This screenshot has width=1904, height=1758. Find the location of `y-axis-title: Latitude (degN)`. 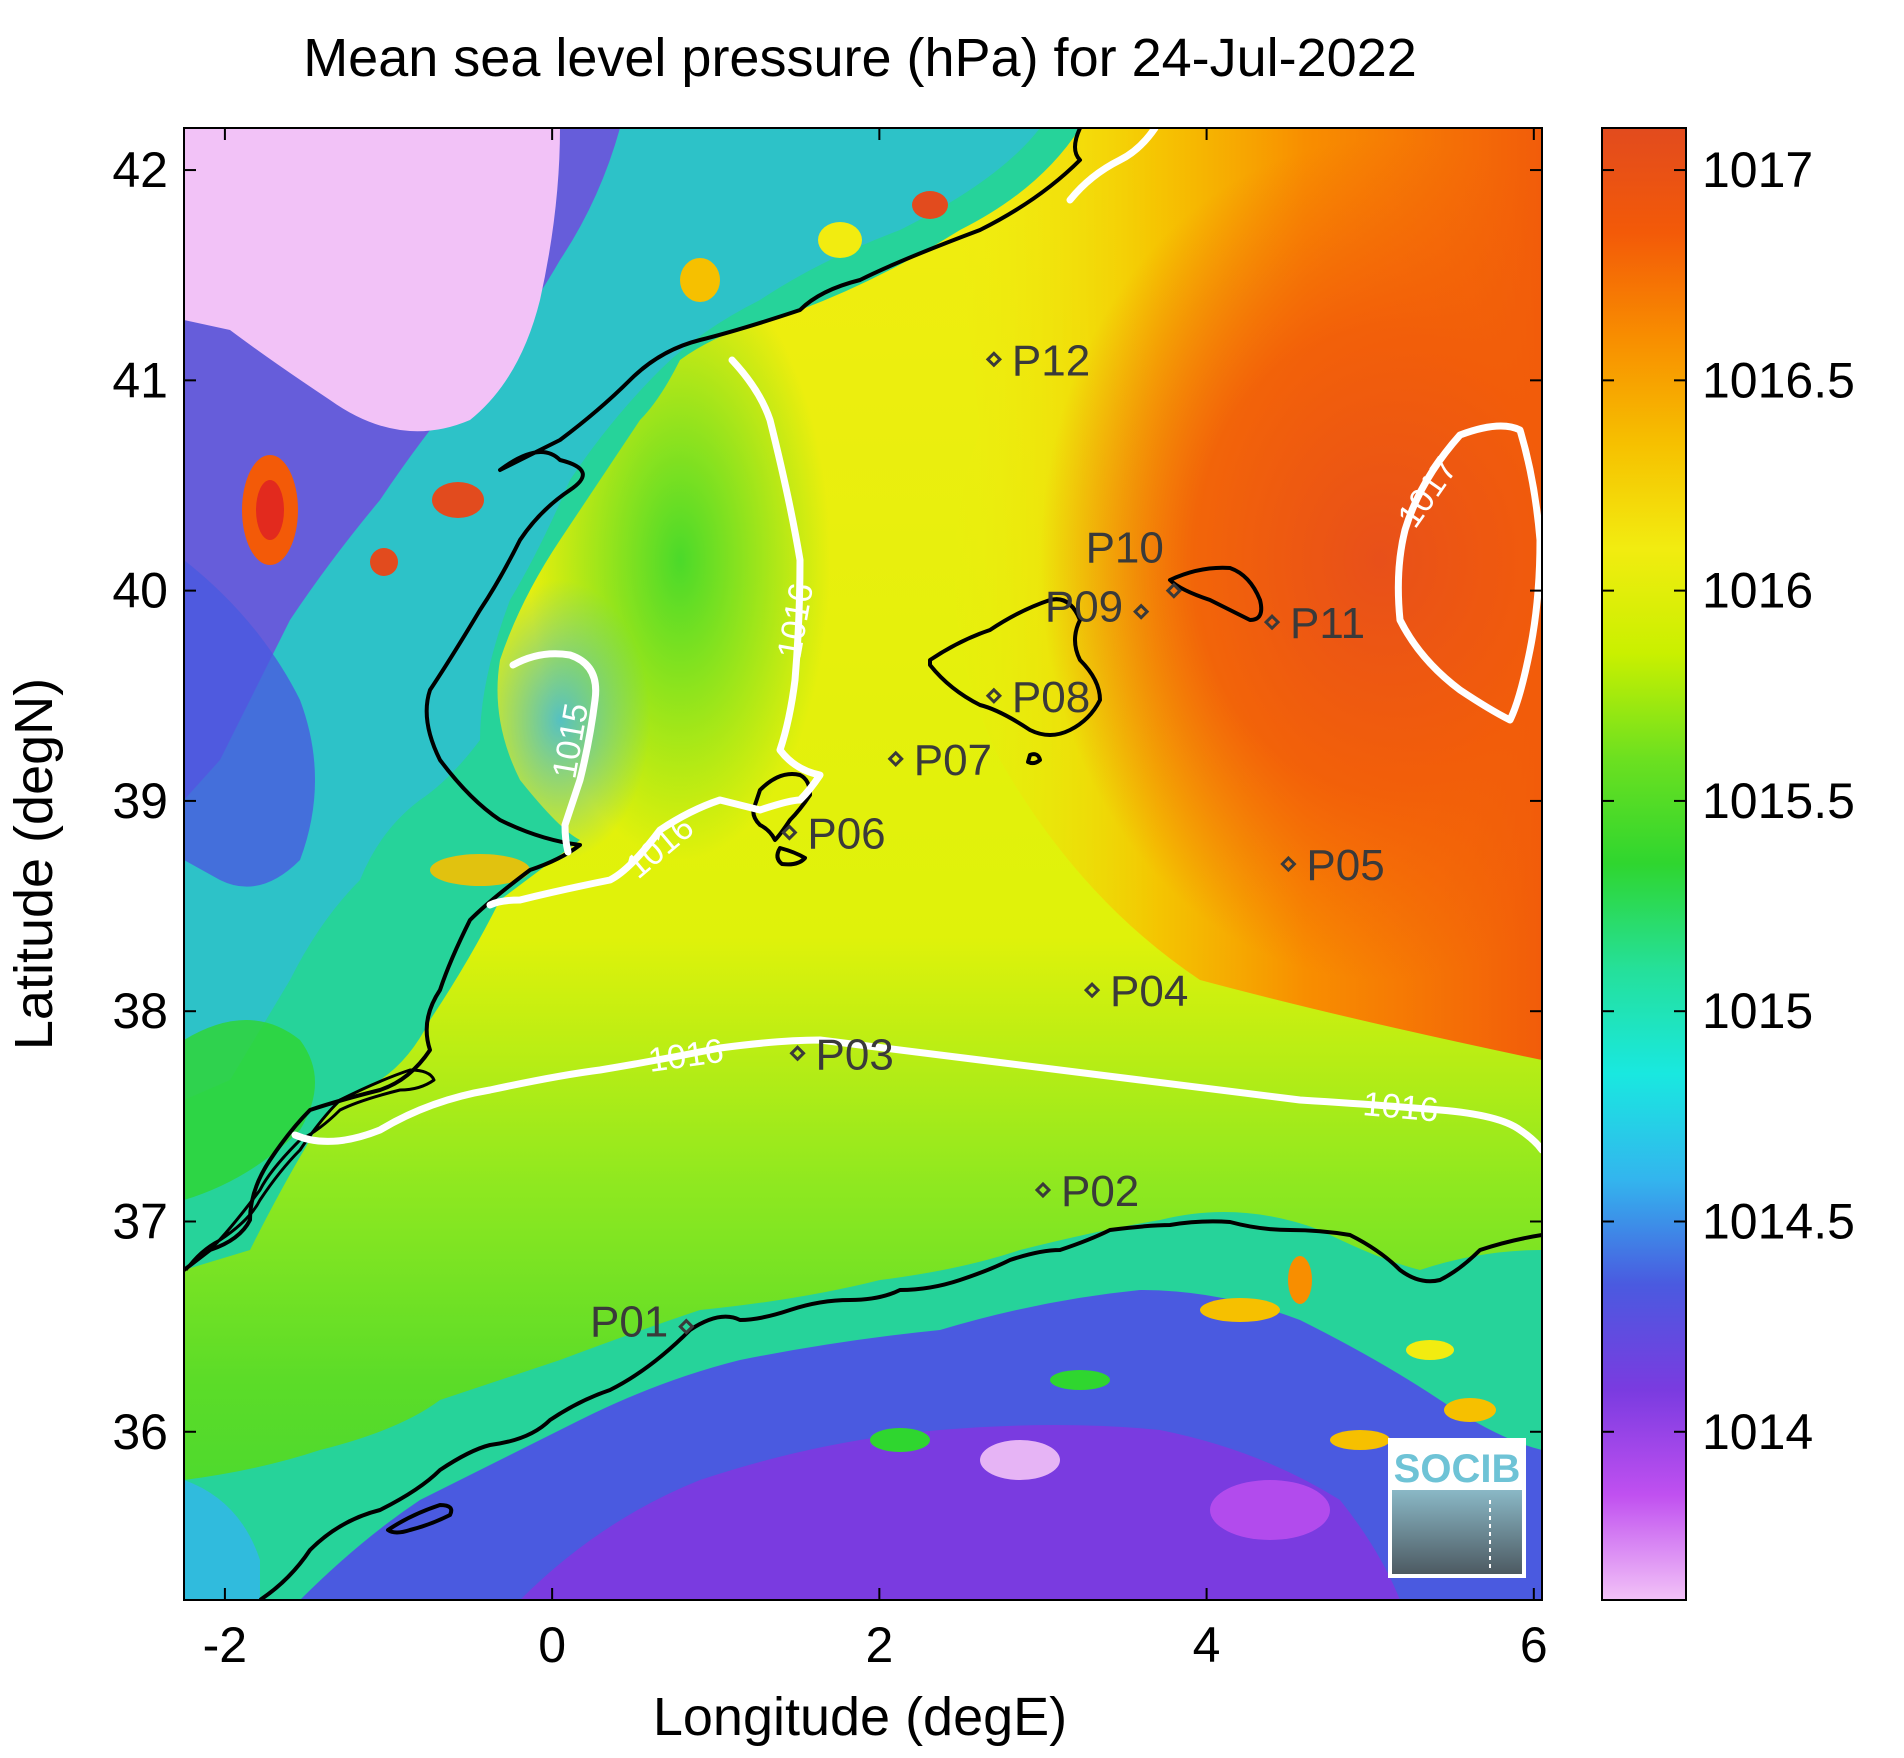

y-axis-title: Latitude (degN) is located at coordinates (34, 864).